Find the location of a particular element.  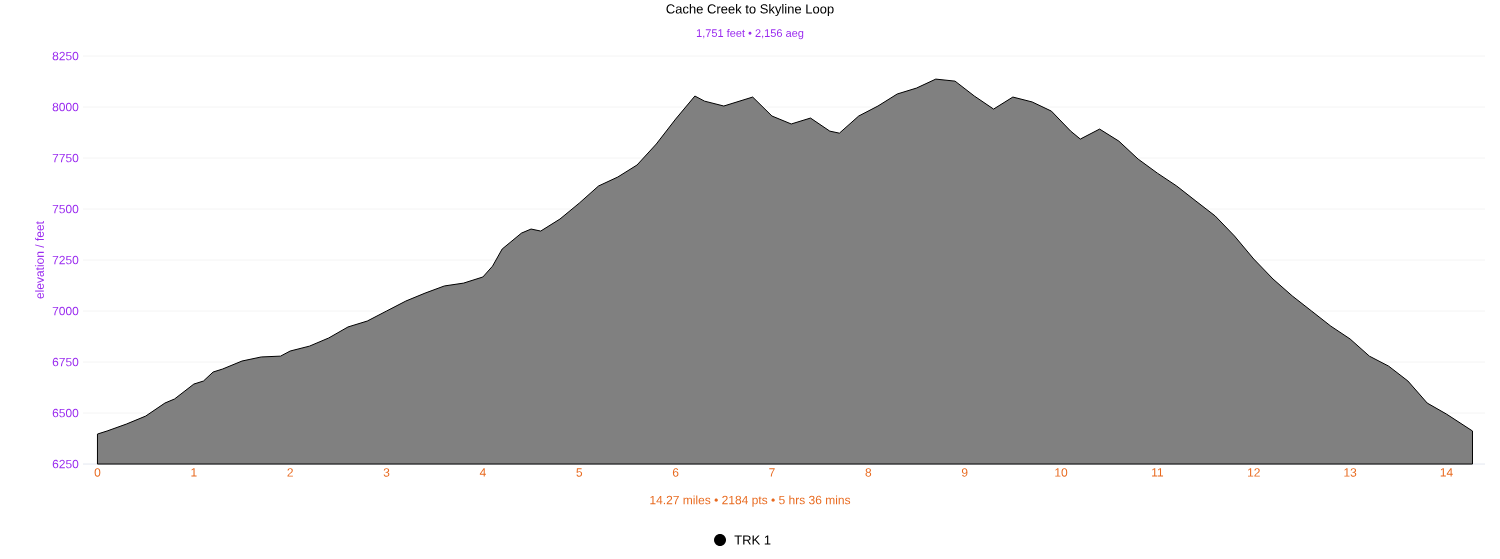

y-tick-label: 7750 is located at coordinates (65, 158).